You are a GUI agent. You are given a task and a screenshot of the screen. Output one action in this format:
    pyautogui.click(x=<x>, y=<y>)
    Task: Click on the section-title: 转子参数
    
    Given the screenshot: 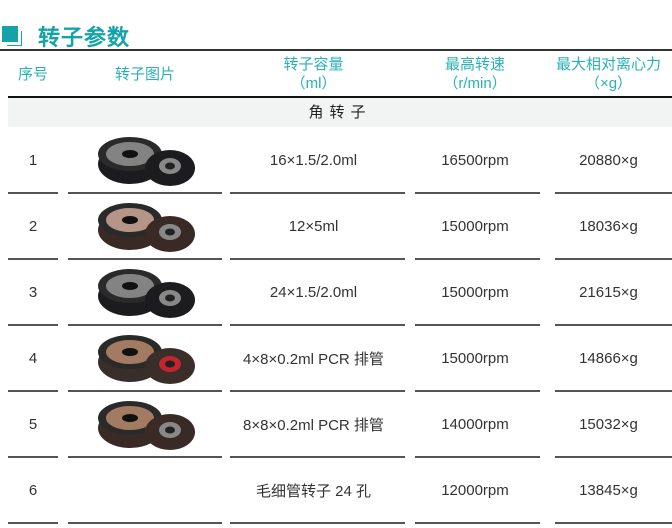 What is the action you would take?
    pyautogui.click(x=336, y=30)
    